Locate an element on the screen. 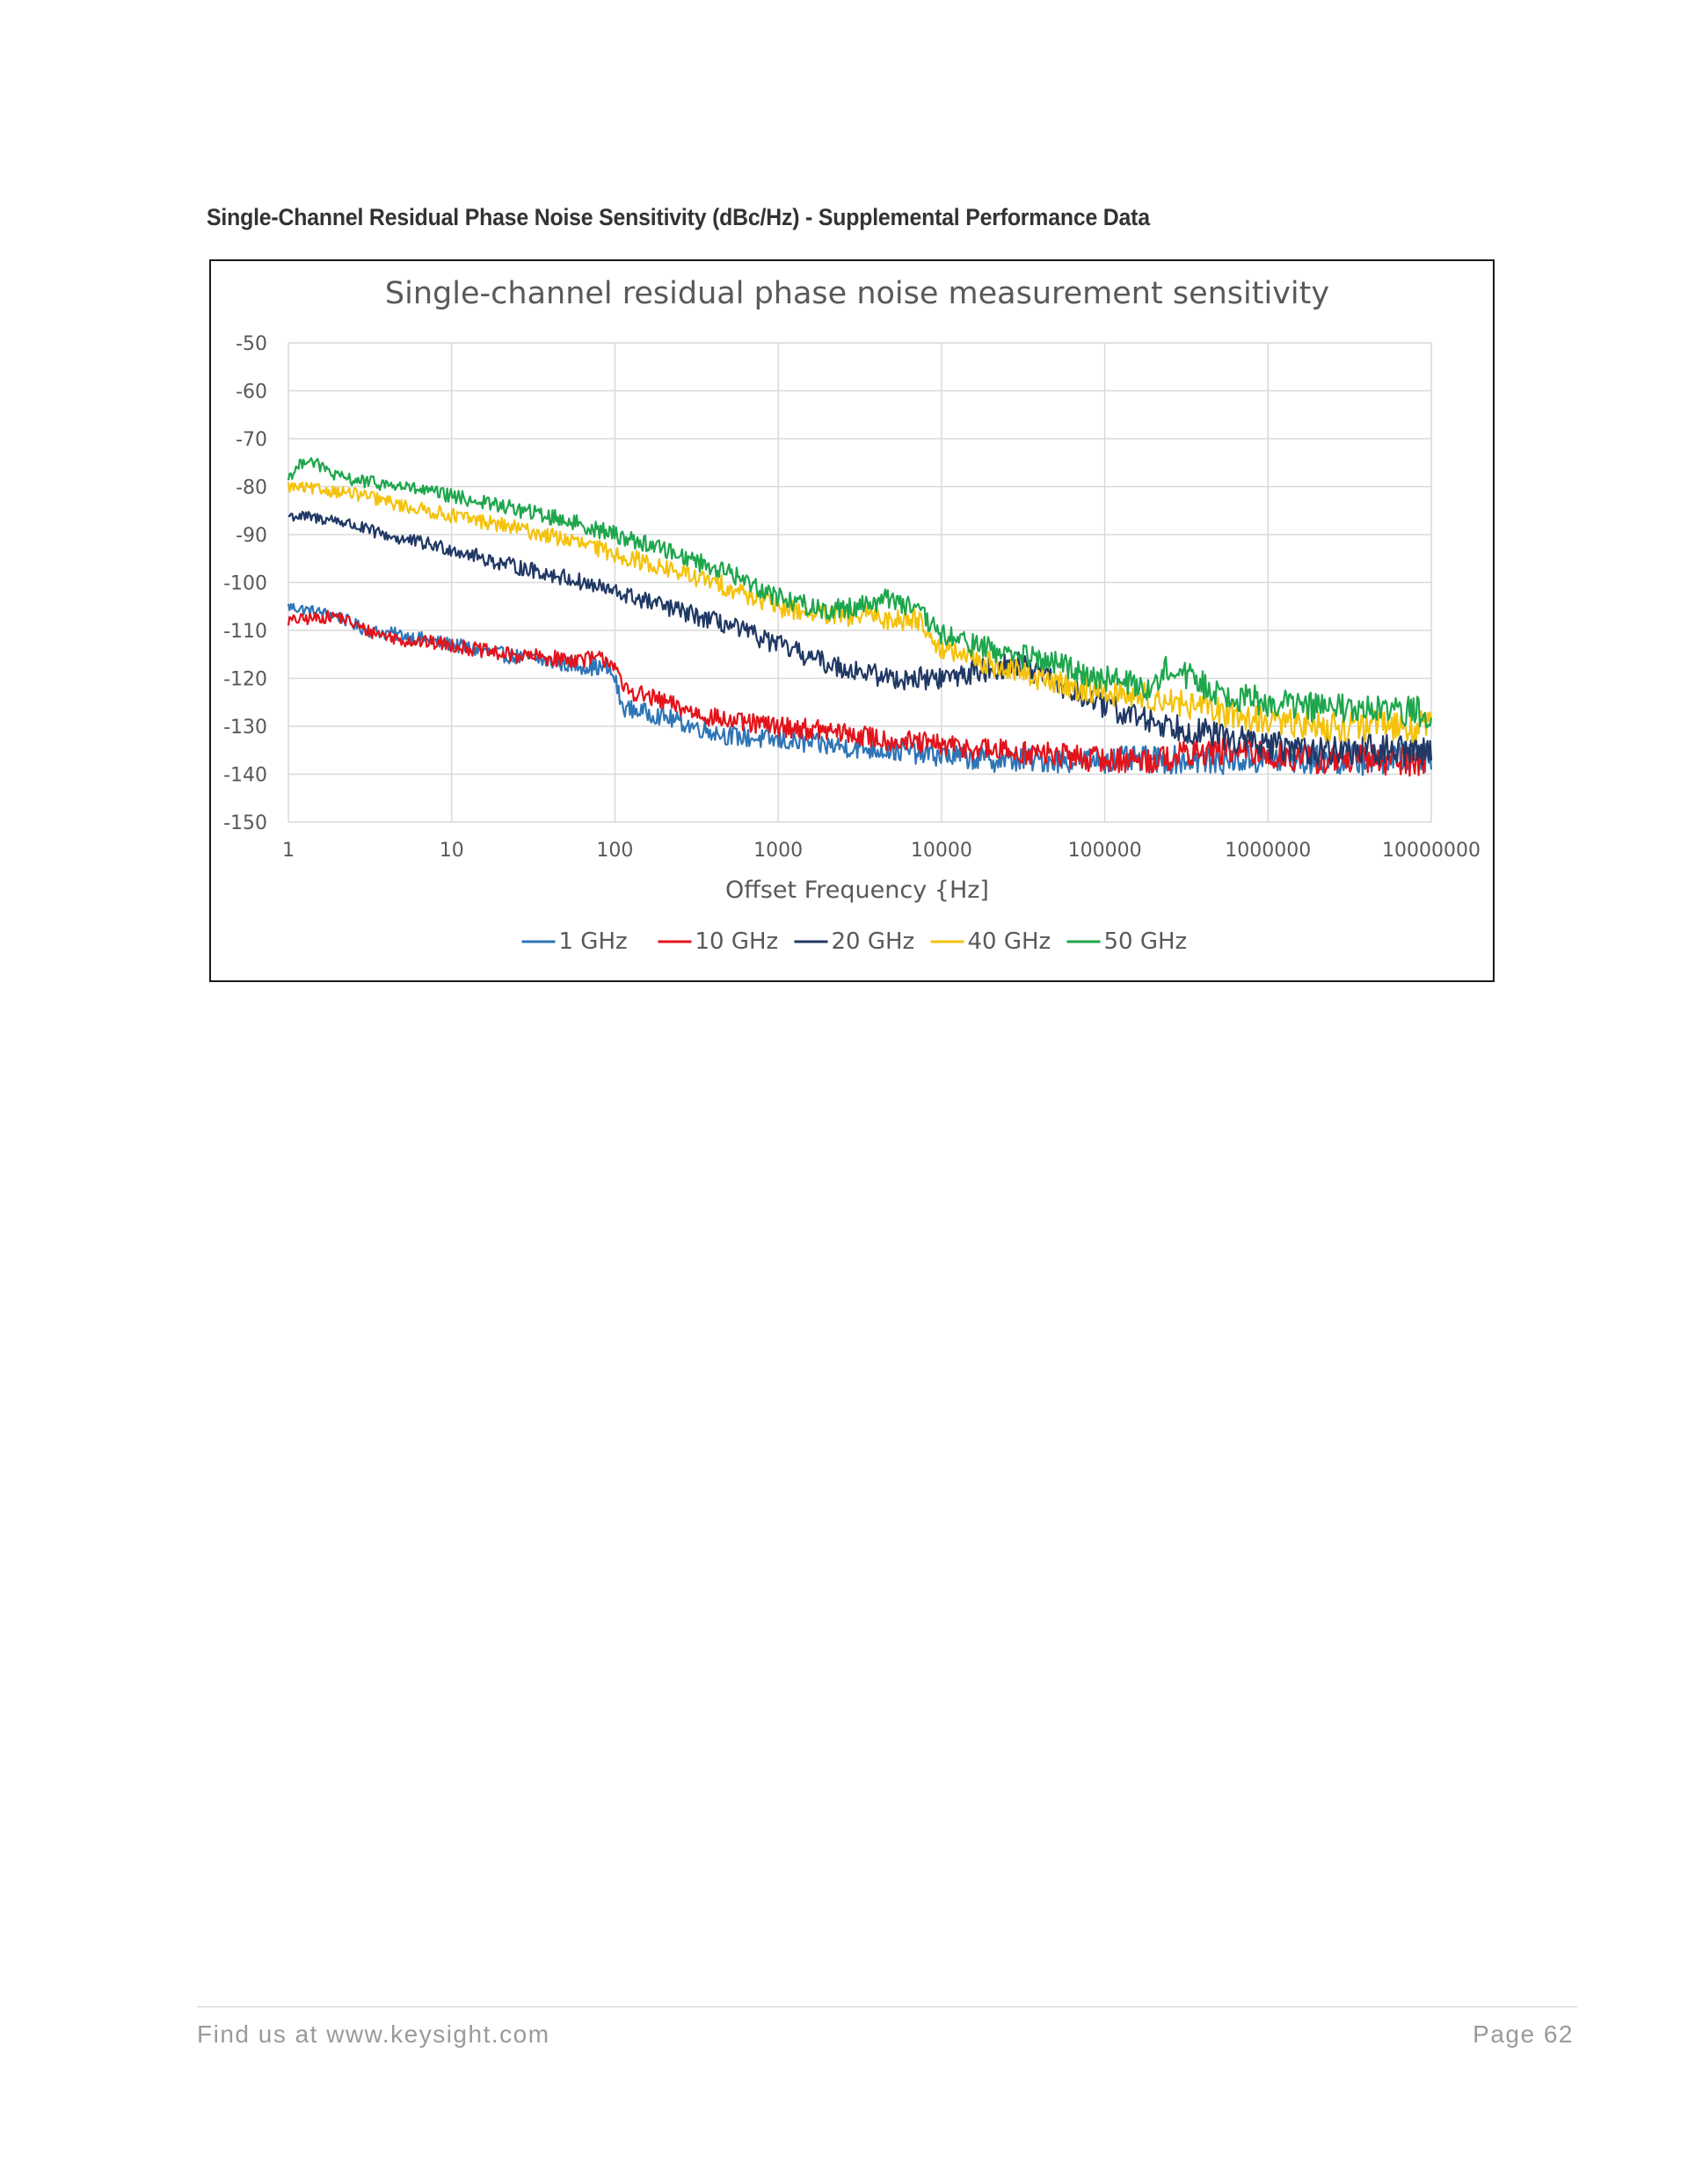 The image size is (1688, 2184). series-line-10-ghz is located at coordinates (859, 693).